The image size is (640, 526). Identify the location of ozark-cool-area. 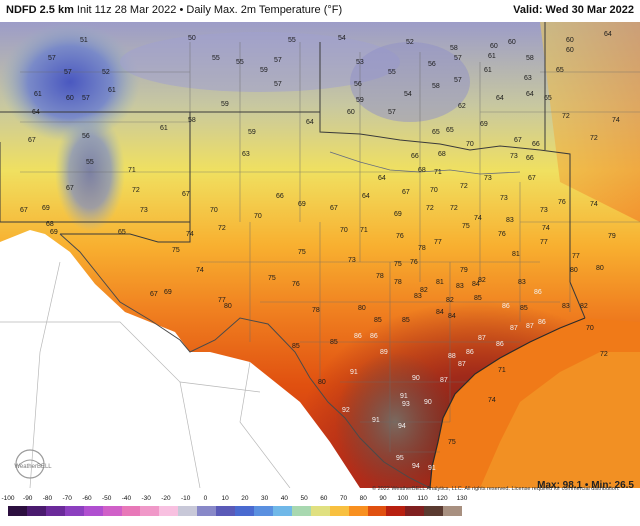
(410, 82).